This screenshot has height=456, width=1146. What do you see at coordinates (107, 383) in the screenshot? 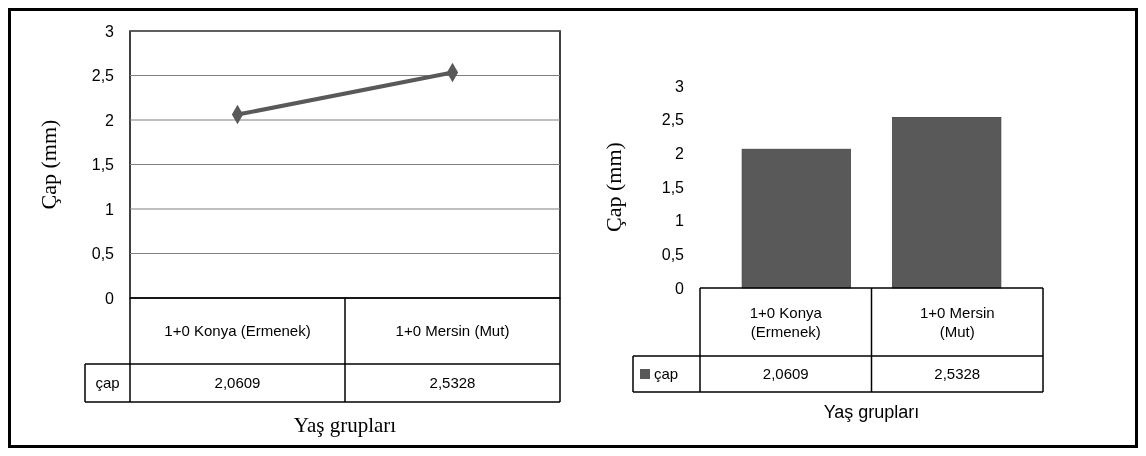
I see `text: çap` at bounding box center [107, 383].